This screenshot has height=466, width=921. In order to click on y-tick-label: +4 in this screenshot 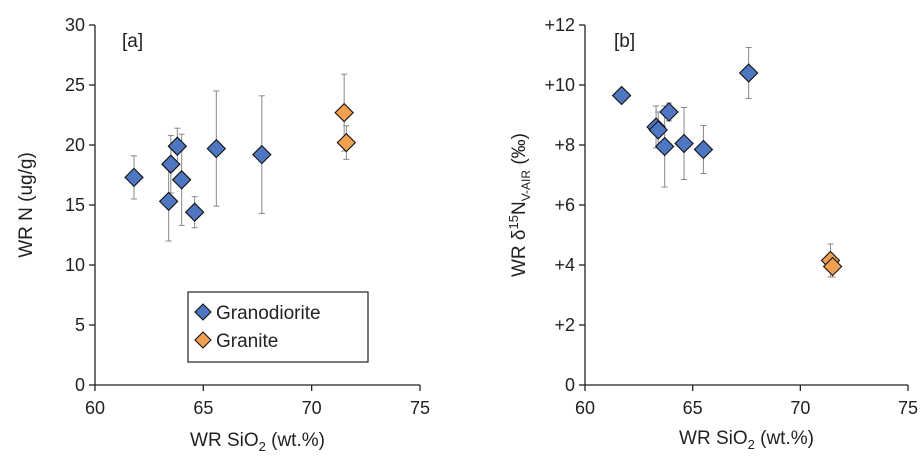, I will do `click(564, 265)`.